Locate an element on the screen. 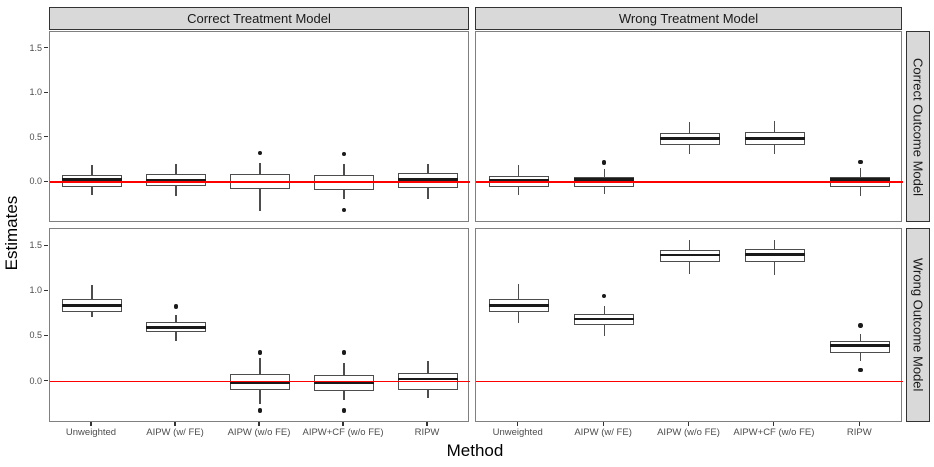 Image resolution: width=934 pixels, height=467 pixels. facet-header-correct-outcome: Correct Outcome Model is located at coordinates (918, 126).